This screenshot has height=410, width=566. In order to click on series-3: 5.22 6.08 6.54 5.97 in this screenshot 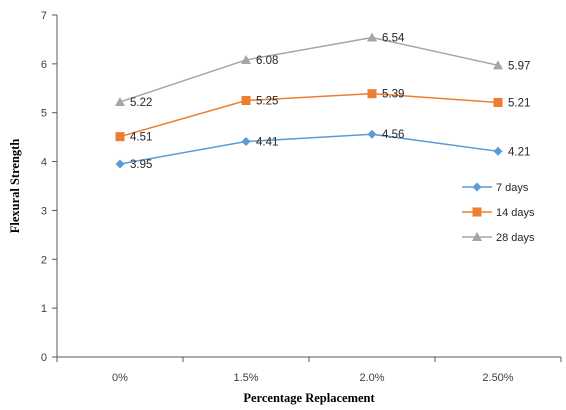, I will do `click(322, 70)`.